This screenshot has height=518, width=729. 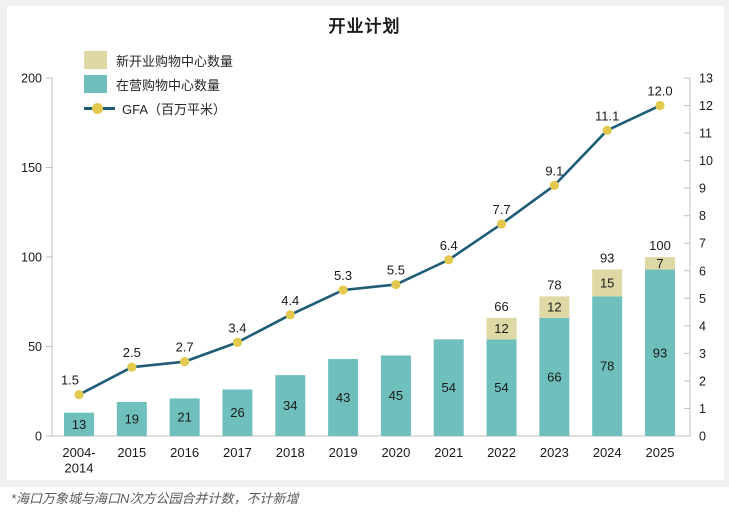 What do you see at coordinates (131, 452) in the screenshot?
I see `x-axis-category-label: 2015` at bounding box center [131, 452].